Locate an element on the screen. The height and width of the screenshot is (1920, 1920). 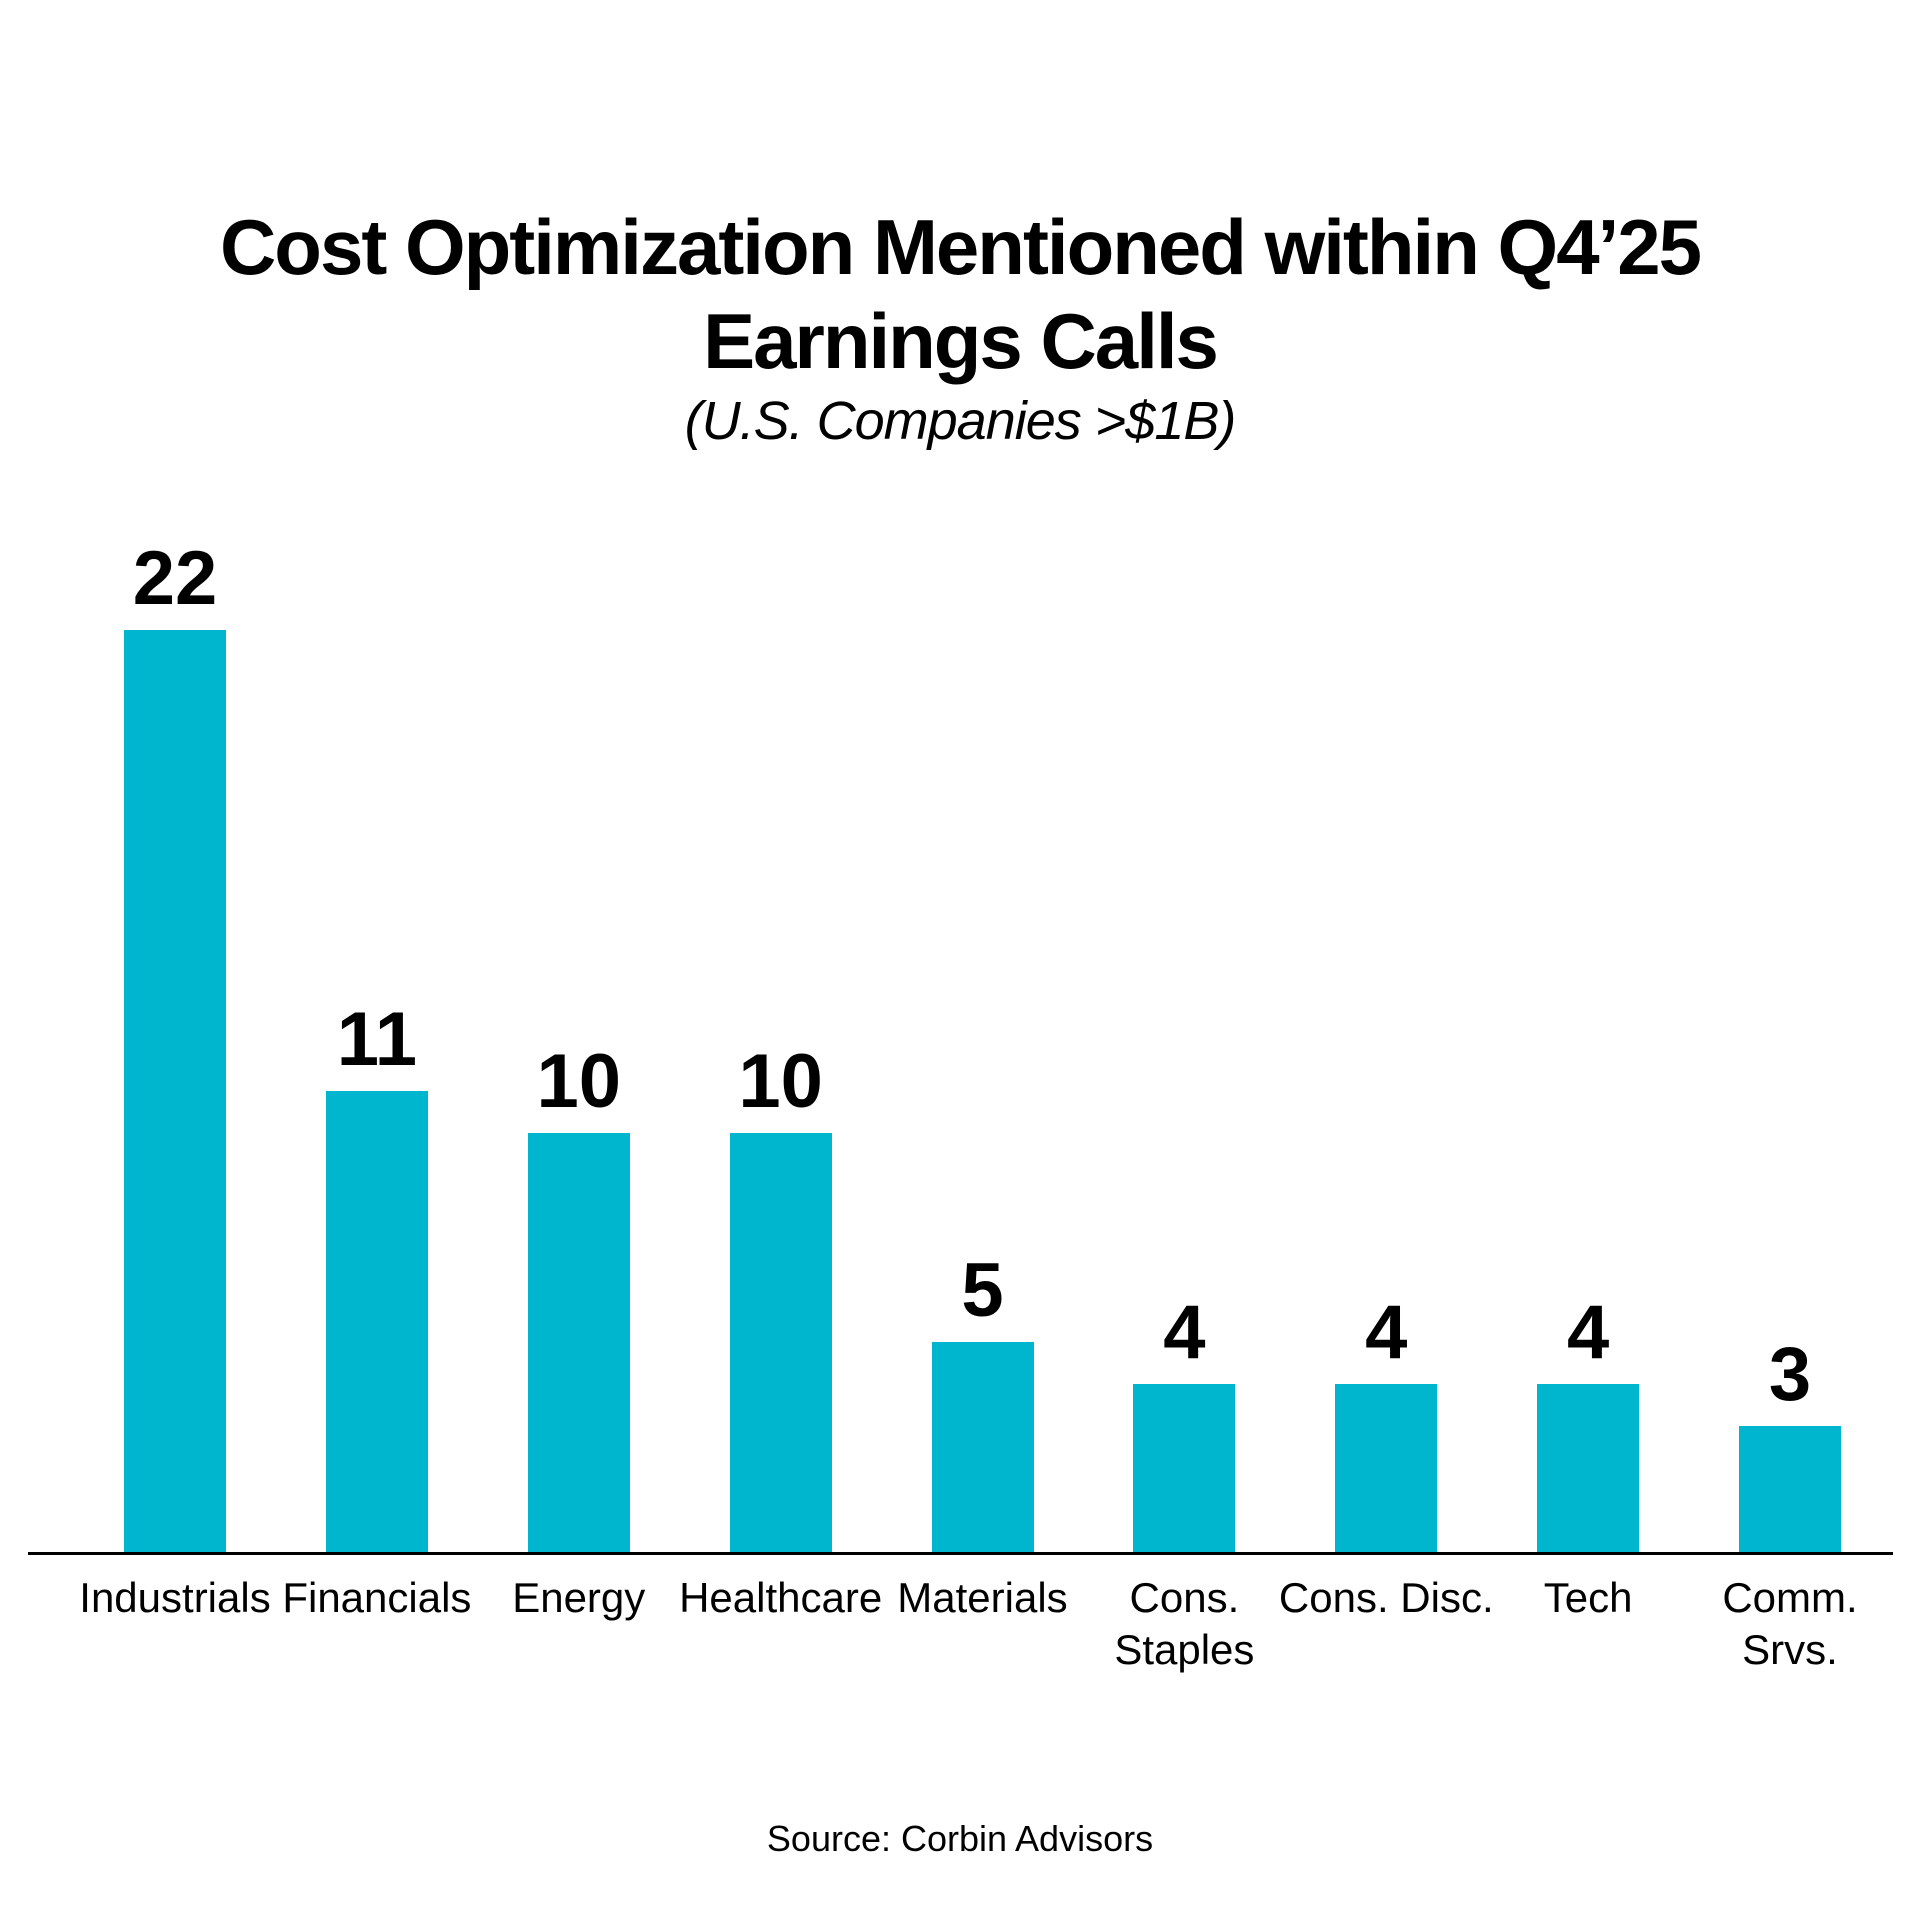
bar-column: 22 is located at coordinates (175, 1046).